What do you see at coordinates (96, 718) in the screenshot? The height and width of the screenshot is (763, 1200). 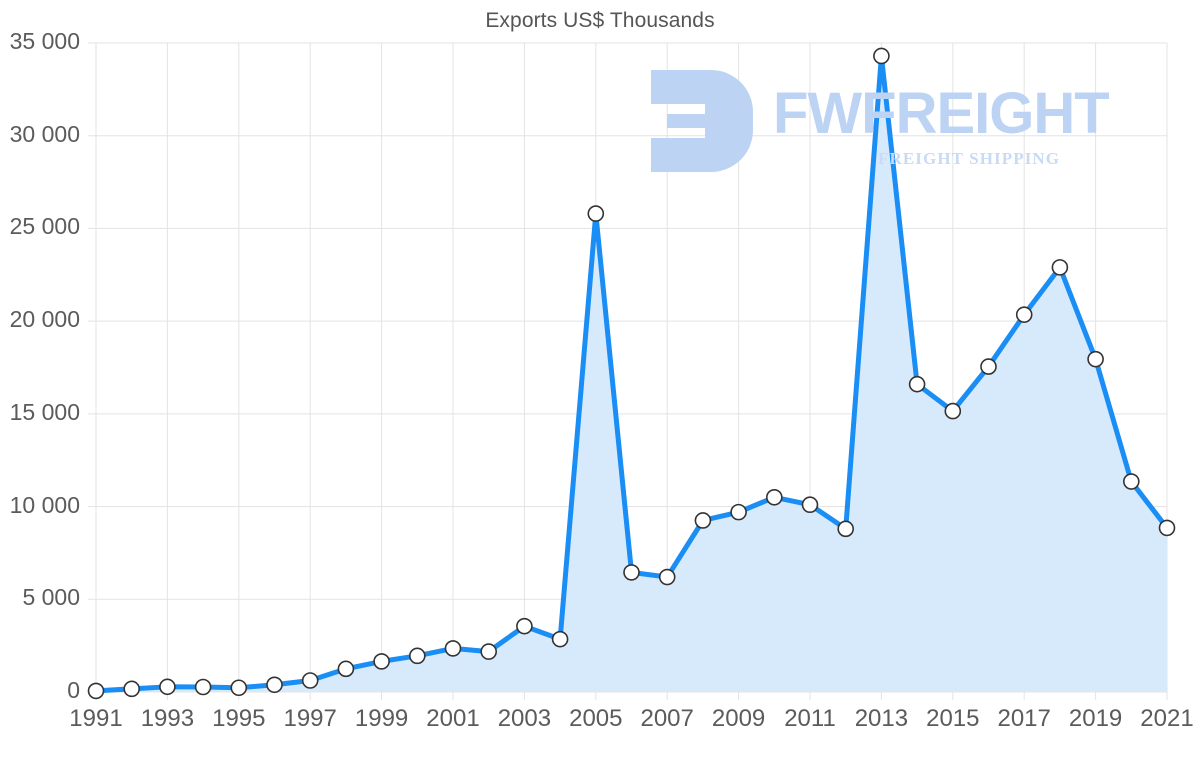 I see `x-axis-tick-label: 1991` at bounding box center [96, 718].